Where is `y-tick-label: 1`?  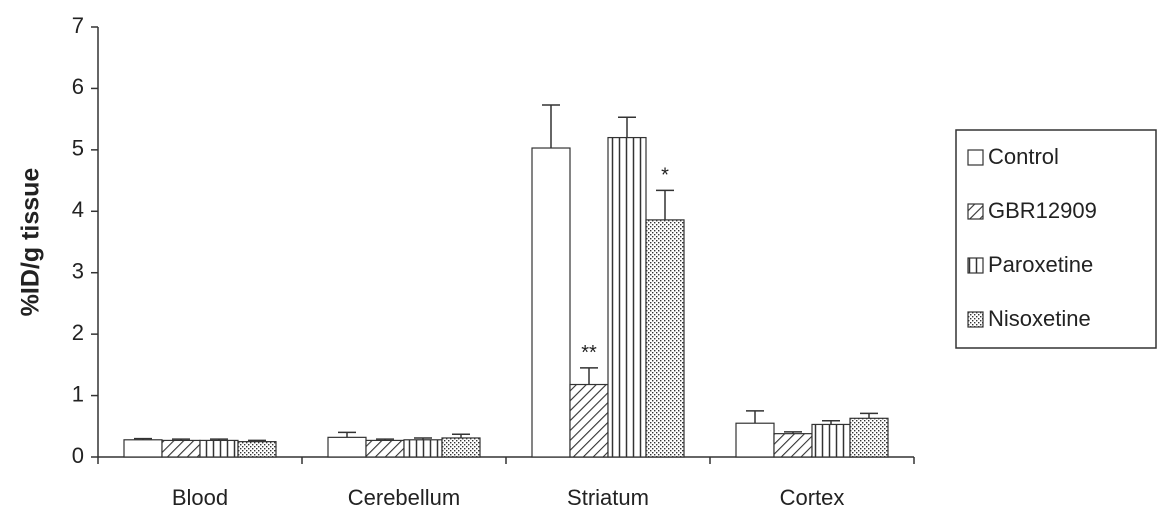
y-tick-label: 1 is located at coordinates (78, 393).